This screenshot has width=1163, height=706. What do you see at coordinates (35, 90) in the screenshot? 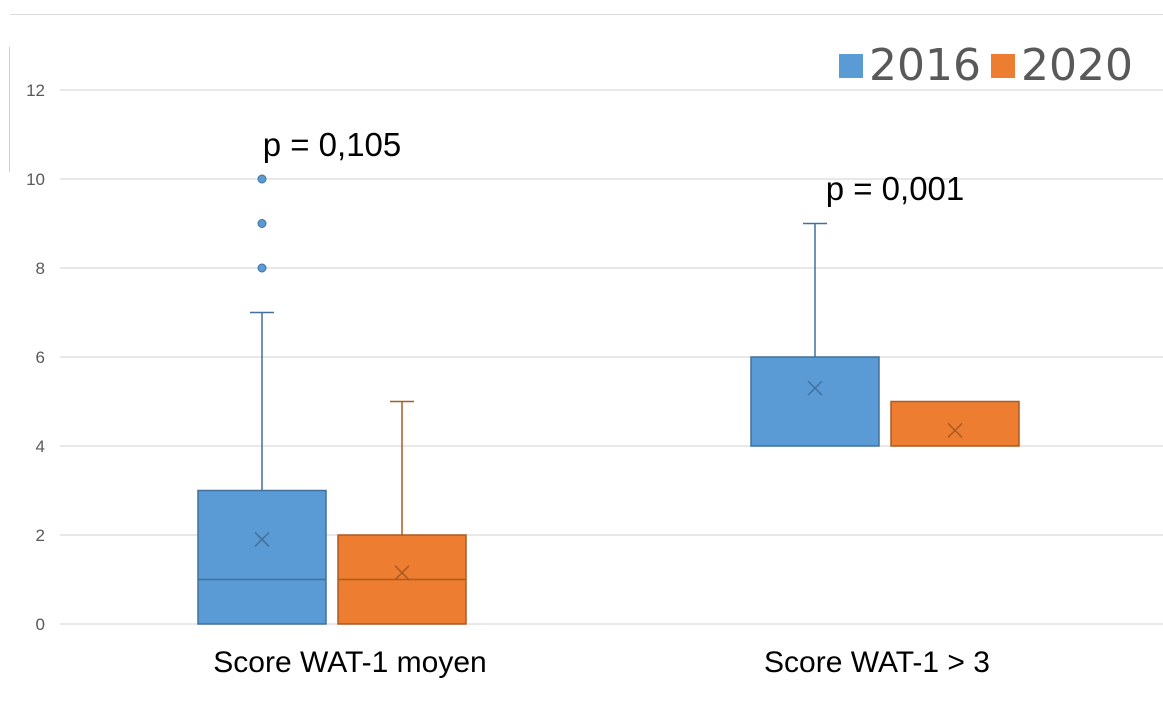
I see `y-tick-label: 12` at bounding box center [35, 90].